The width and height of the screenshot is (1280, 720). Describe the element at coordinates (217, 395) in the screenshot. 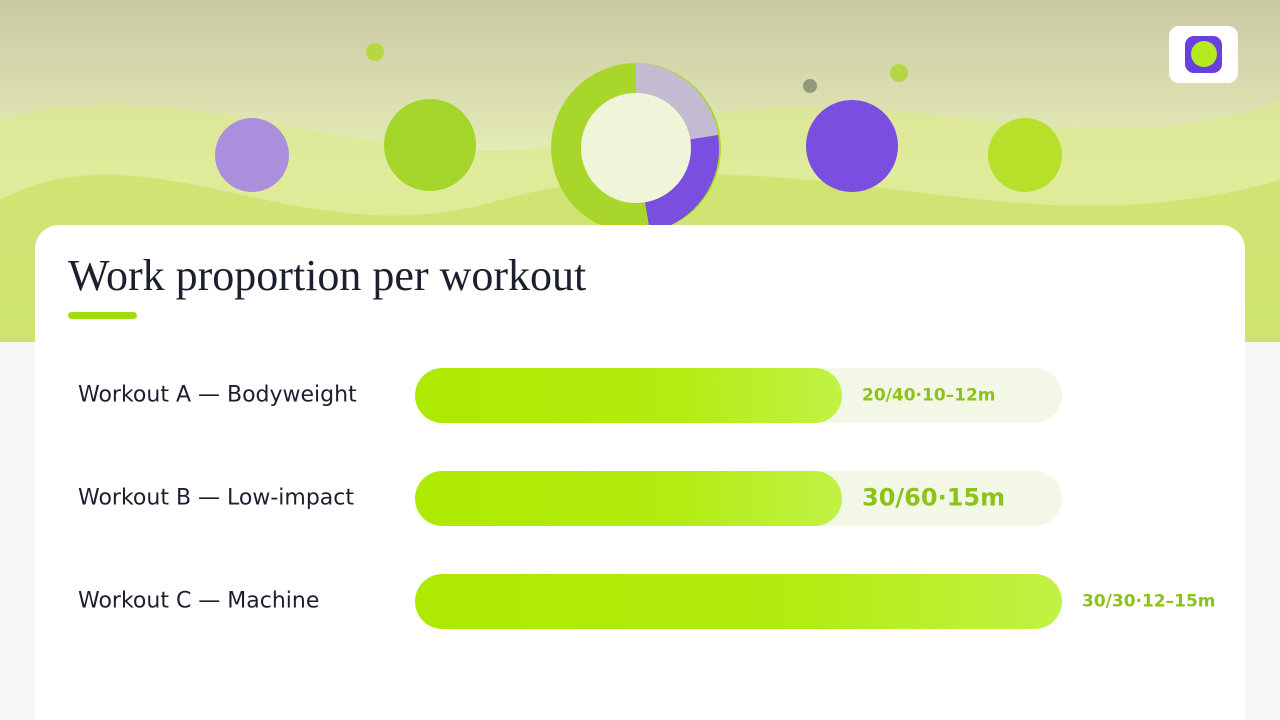

I see `category-label: Workout A — Bodyweight` at that location.